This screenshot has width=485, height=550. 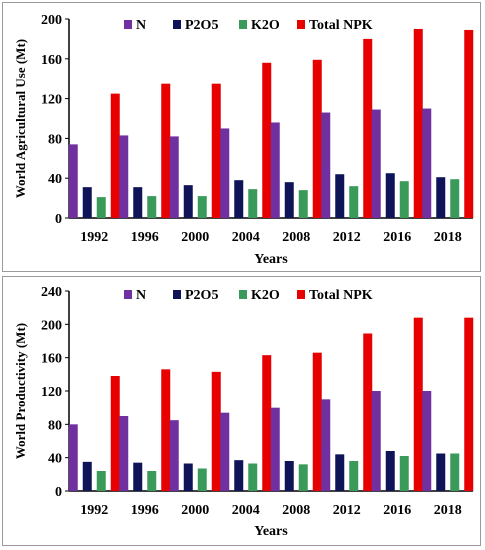 I want to click on y-tick-label: 160, so click(x=51, y=359).